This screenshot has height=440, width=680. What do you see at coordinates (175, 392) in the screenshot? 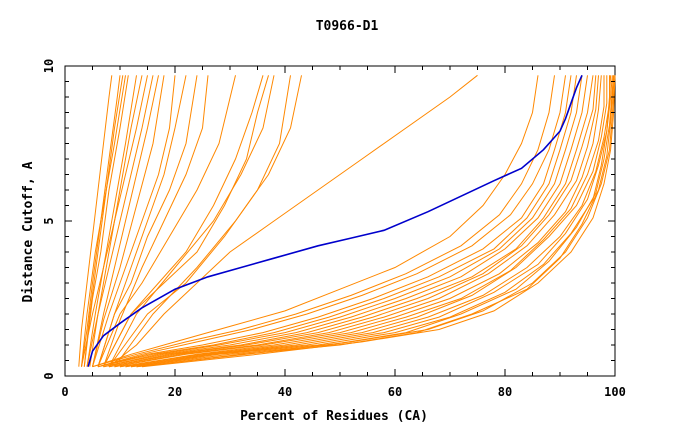
I see `x-tick-label: 20` at bounding box center [175, 392].